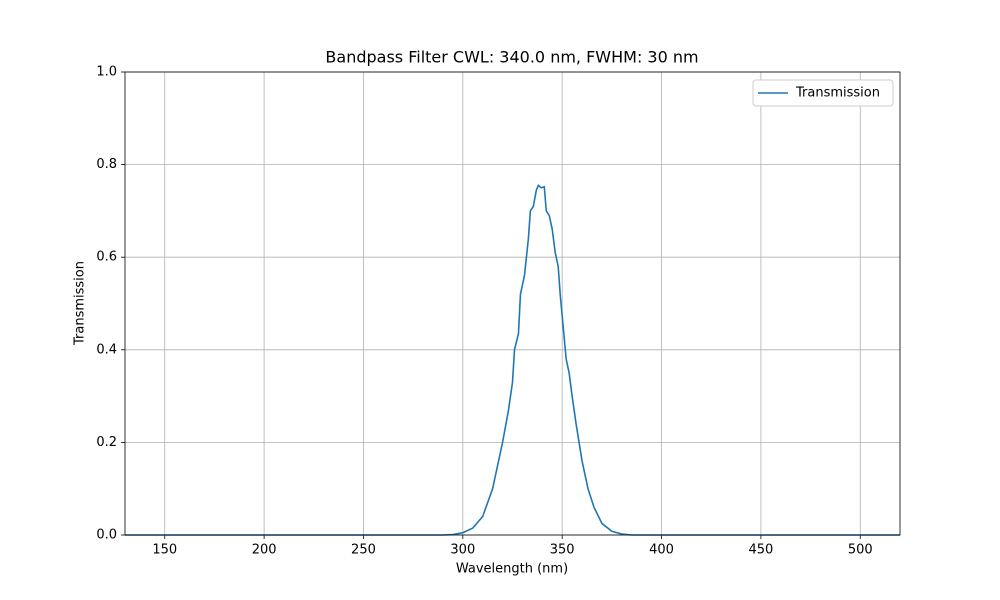 Image resolution: width=1000 pixels, height=600 pixels. What do you see at coordinates (106, 349) in the screenshot?
I see `y-tick-label: 0.4` at bounding box center [106, 349].